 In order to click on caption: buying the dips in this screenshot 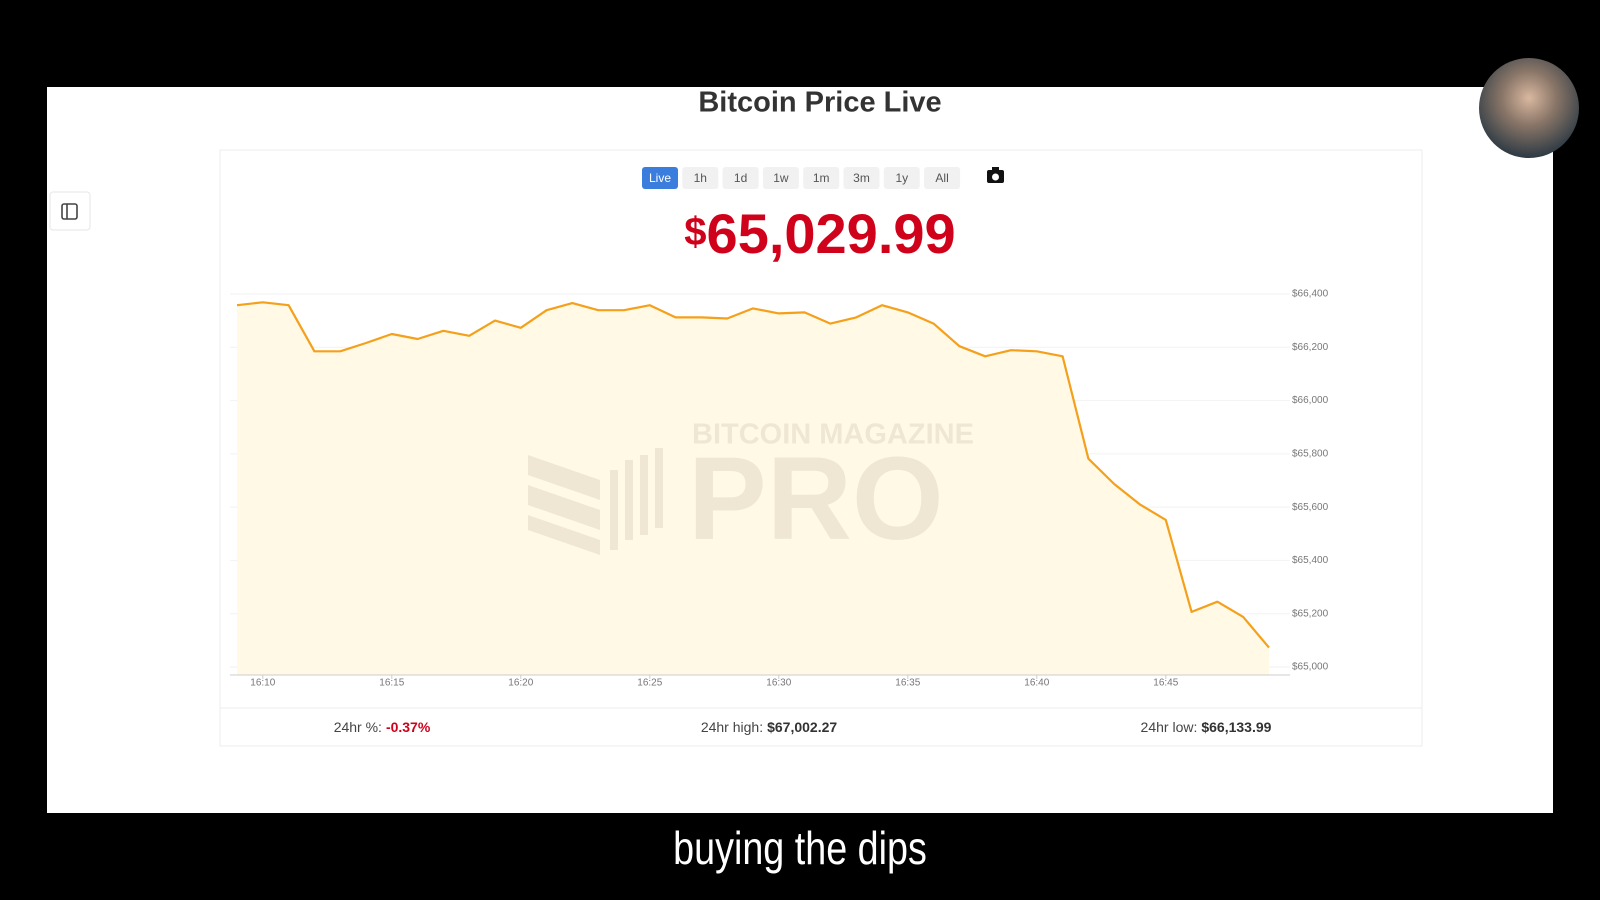, I will do `click(800, 848)`.